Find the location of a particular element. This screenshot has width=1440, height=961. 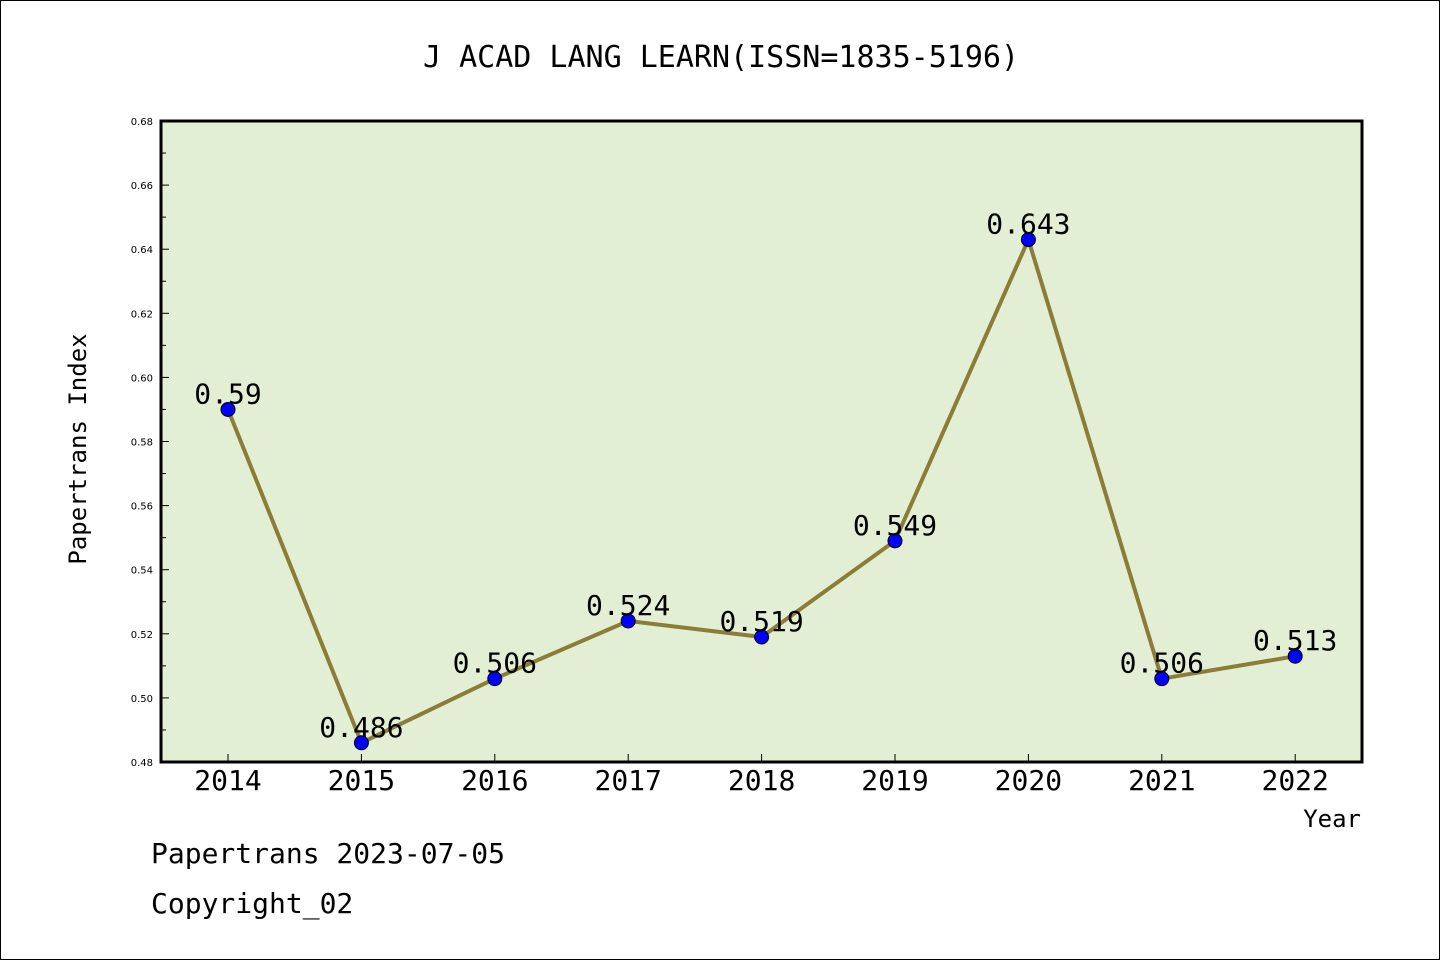

x-tick-label: 2020 is located at coordinates (1028, 780).